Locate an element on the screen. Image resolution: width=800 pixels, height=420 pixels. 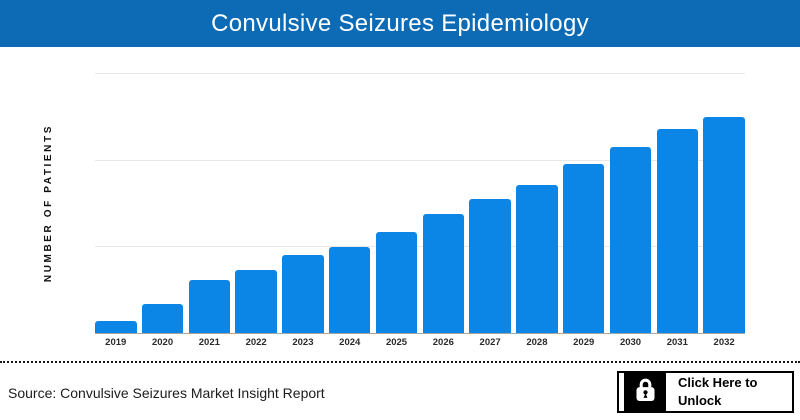
bar-rect-2021 is located at coordinates (209, 306).